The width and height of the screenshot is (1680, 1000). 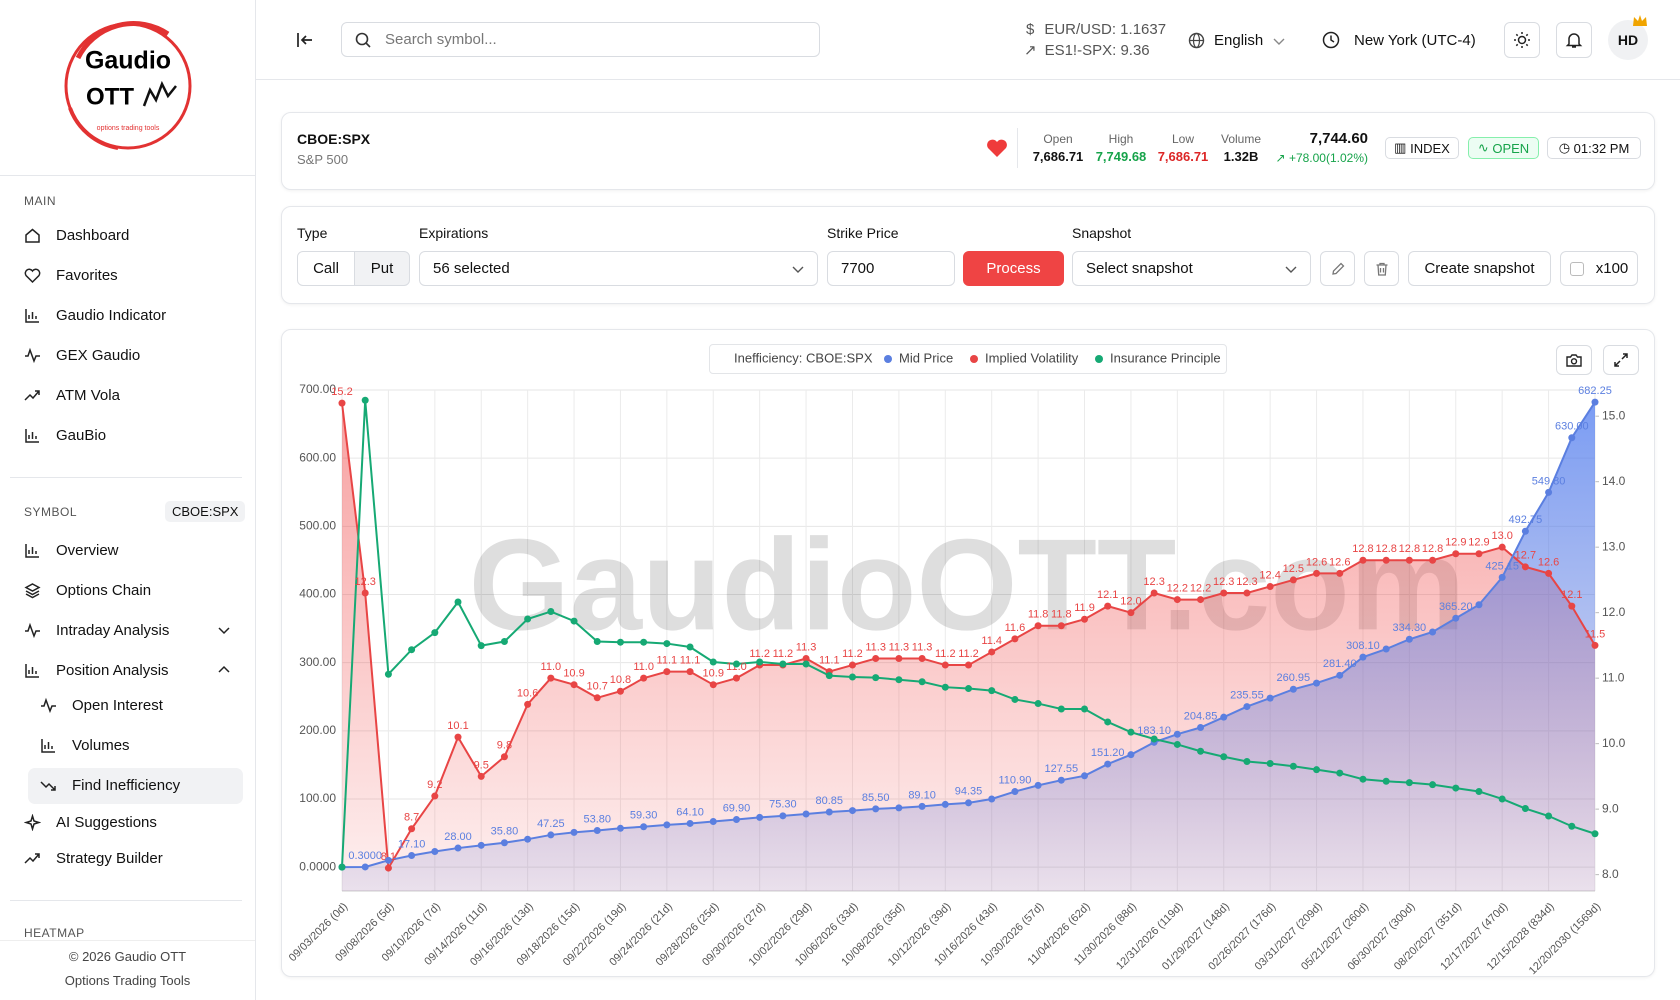 I want to click on stat-label: Low, so click(x=1182, y=139).